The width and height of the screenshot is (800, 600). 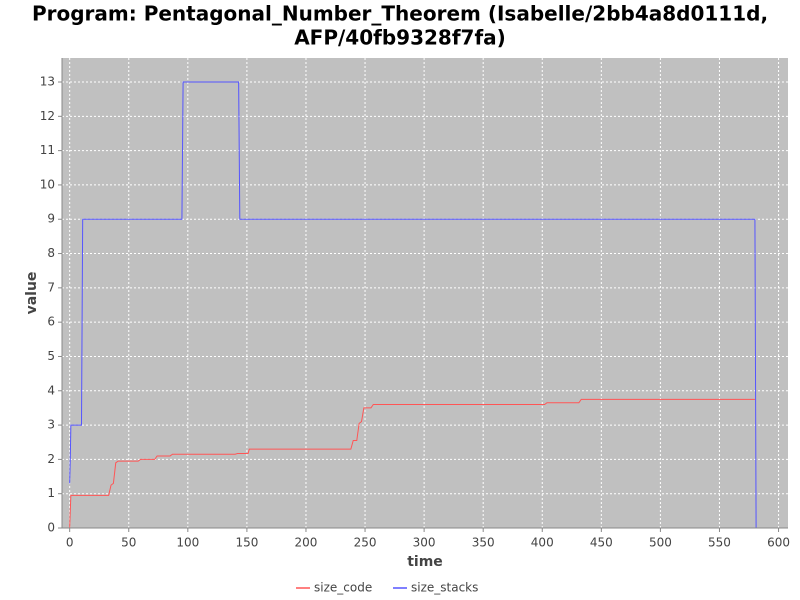 What do you see at coordinates (51, 390) in the screenshot?
I see `y-tick-label: 4` at bounding box center [51, 390].